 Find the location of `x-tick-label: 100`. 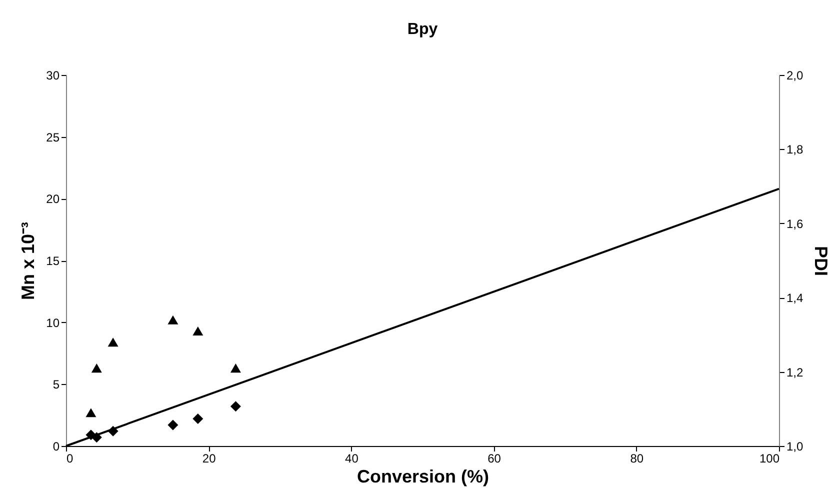

x-tick-label: 100 is located at coordinates (769, 459).